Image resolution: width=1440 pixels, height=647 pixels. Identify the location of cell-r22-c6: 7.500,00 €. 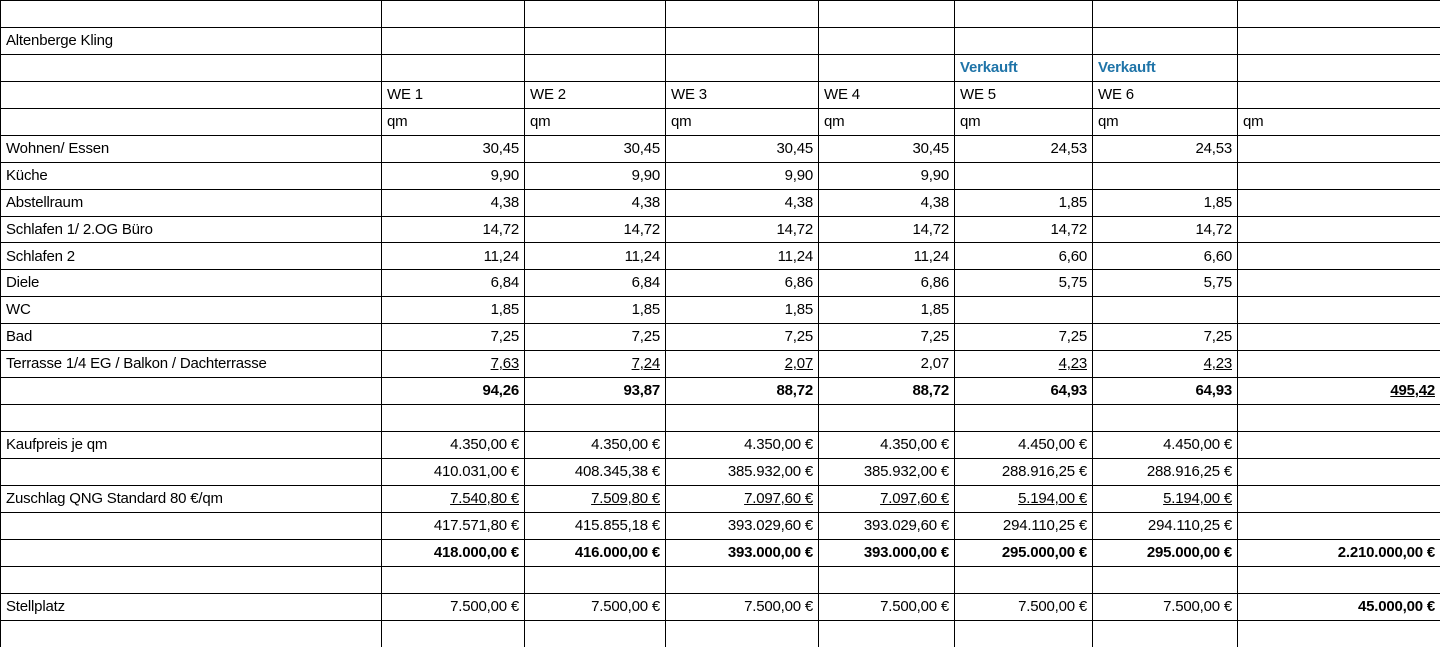
(1165, 606).